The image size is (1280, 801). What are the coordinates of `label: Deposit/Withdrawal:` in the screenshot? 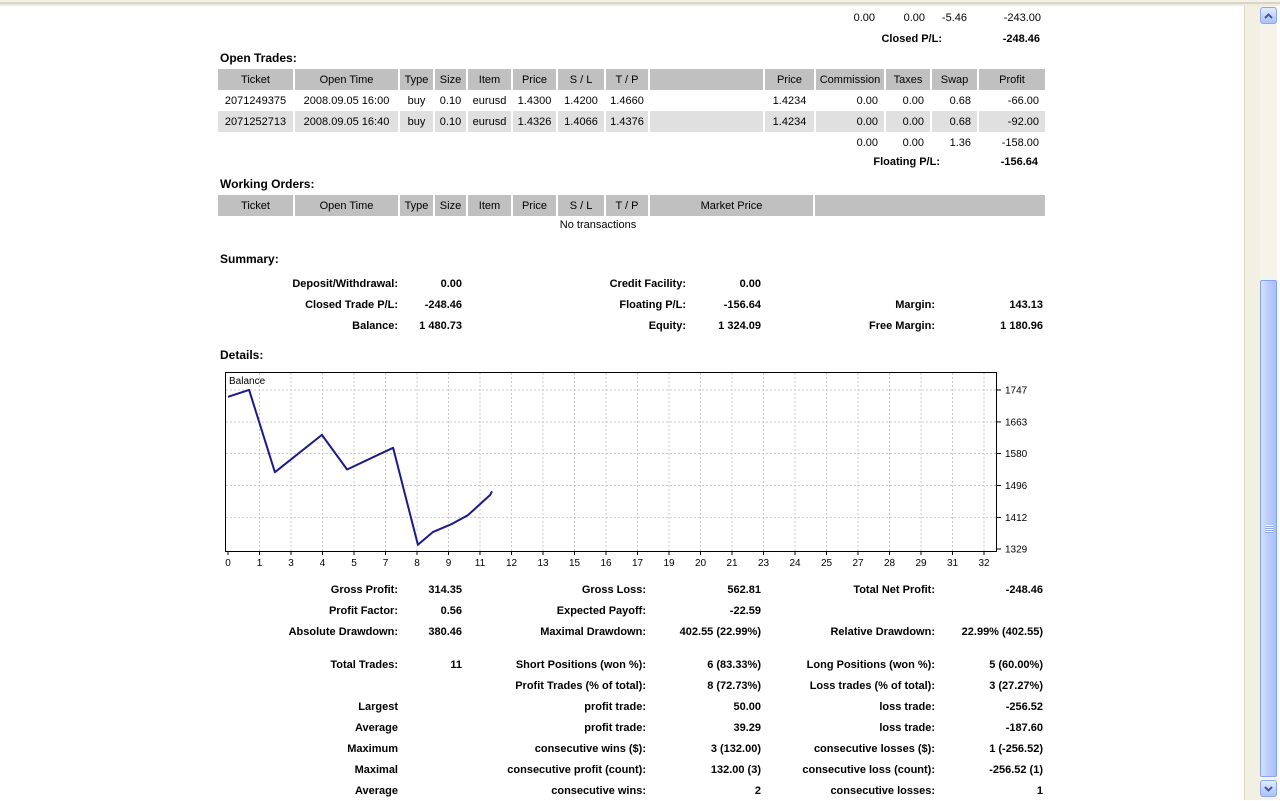 It's located at (345, 283).